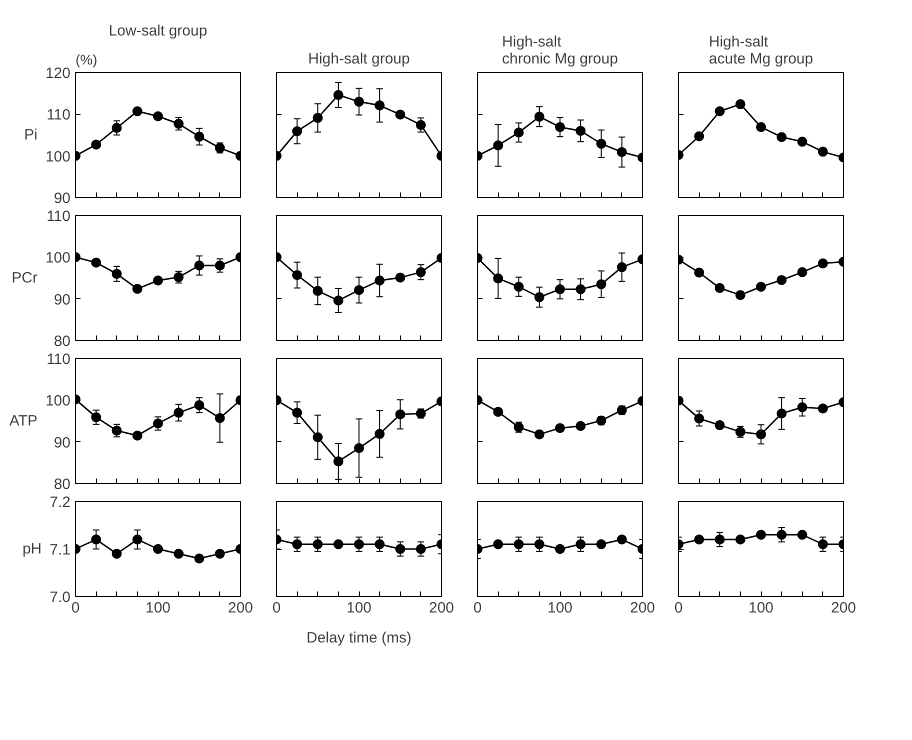  What do you see at coordinates (58, 73) in the screenshot?
I see `y-tick-label: 120` at bounding box center [58, 73].